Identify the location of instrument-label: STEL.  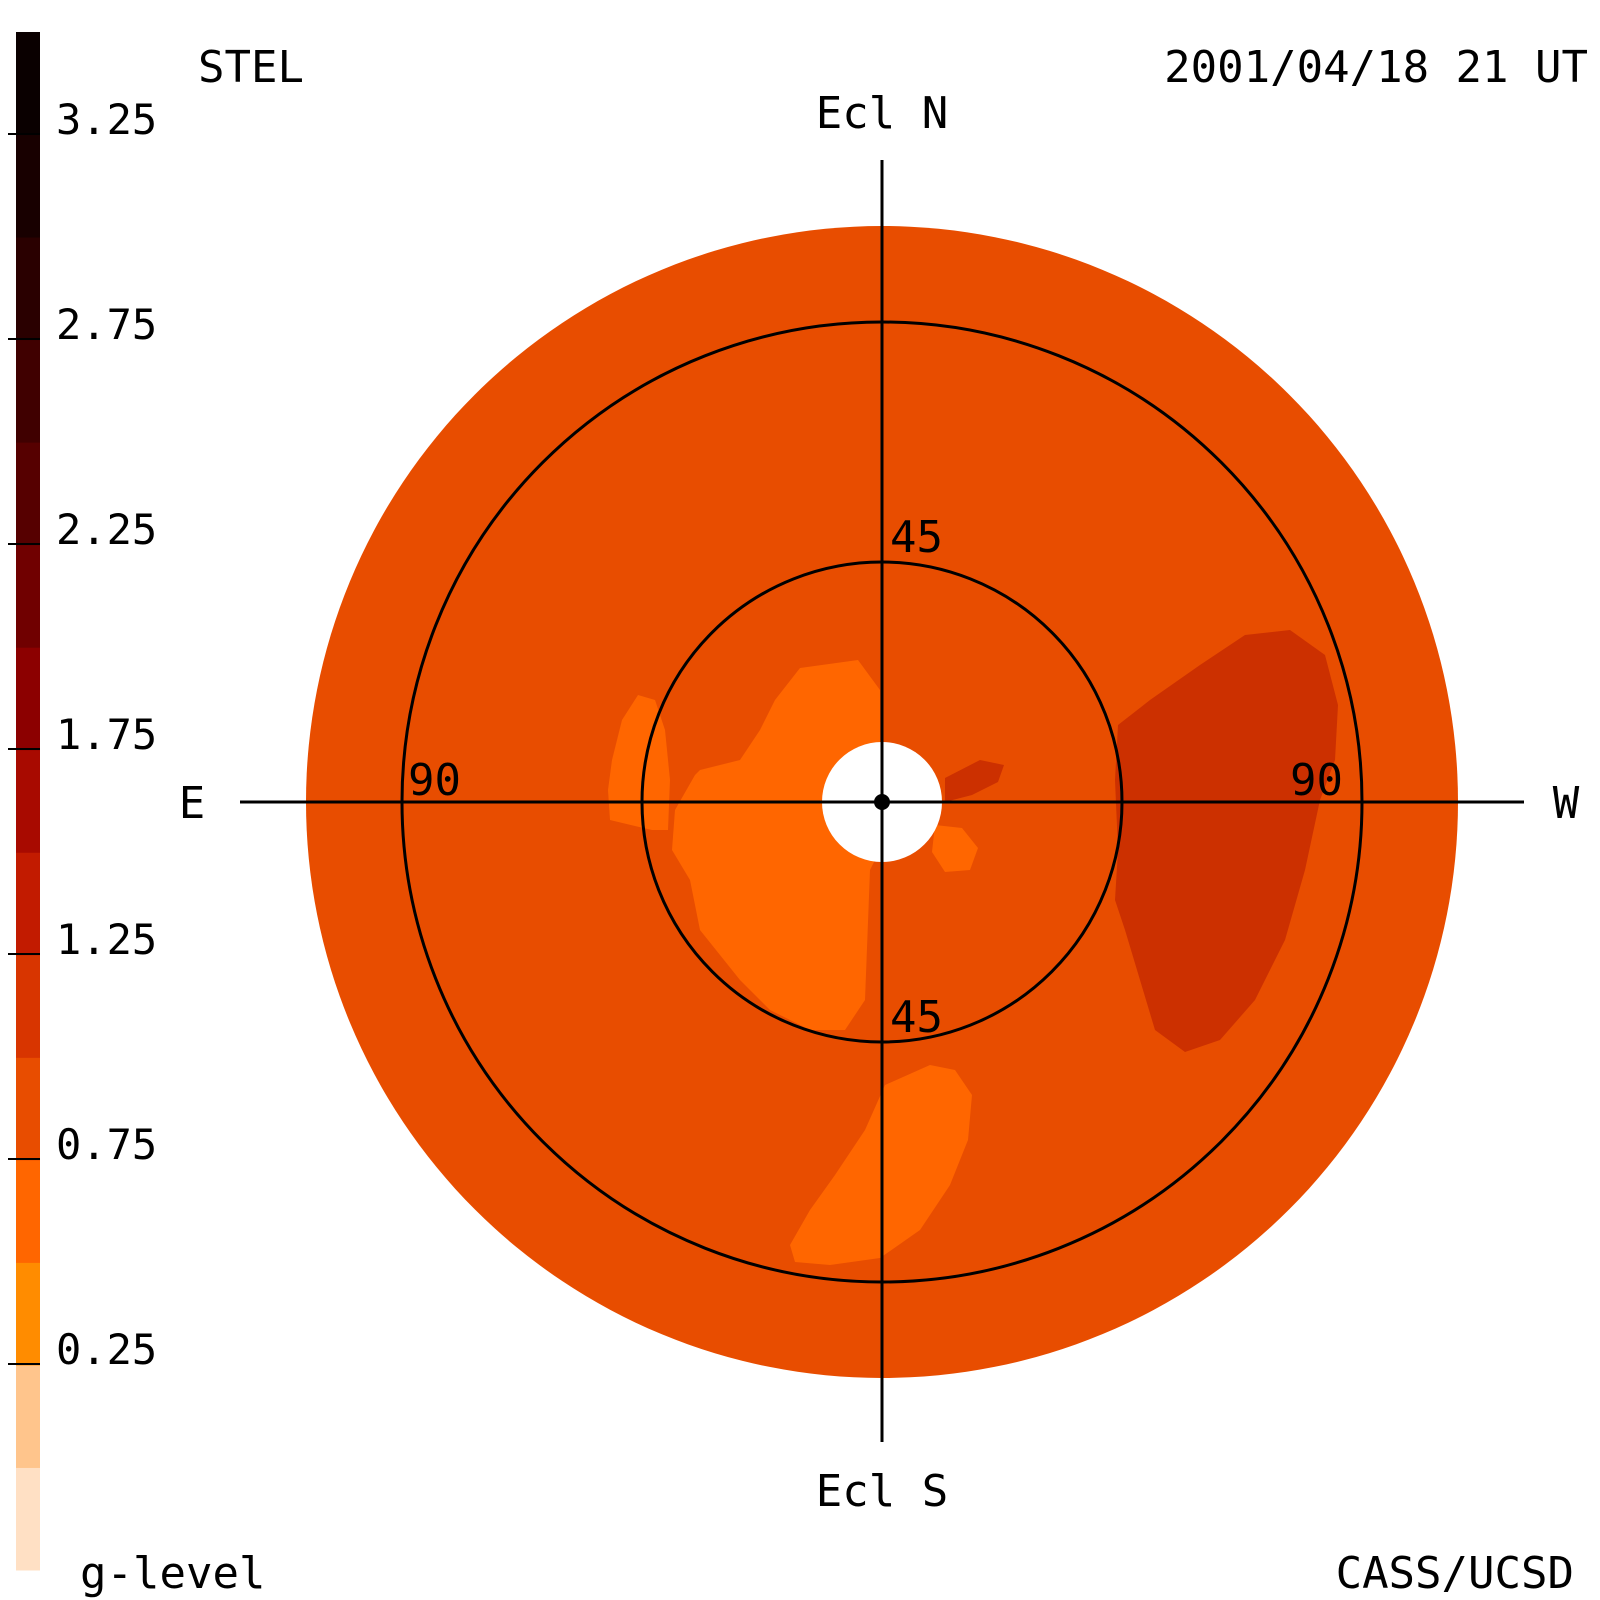
(251, 67).